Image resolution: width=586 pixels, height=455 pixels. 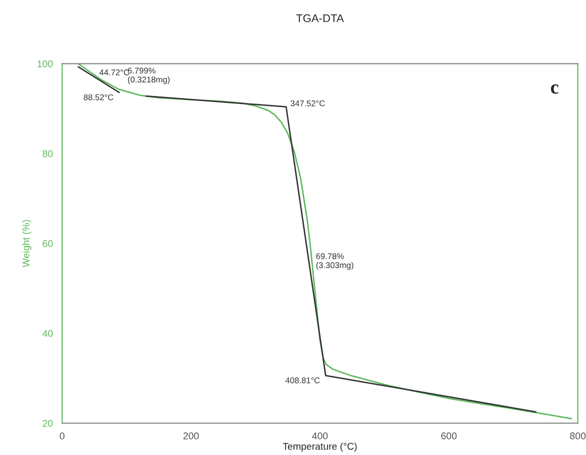 I want to click on x-tick-label: 800, so click(x=578, y=436).